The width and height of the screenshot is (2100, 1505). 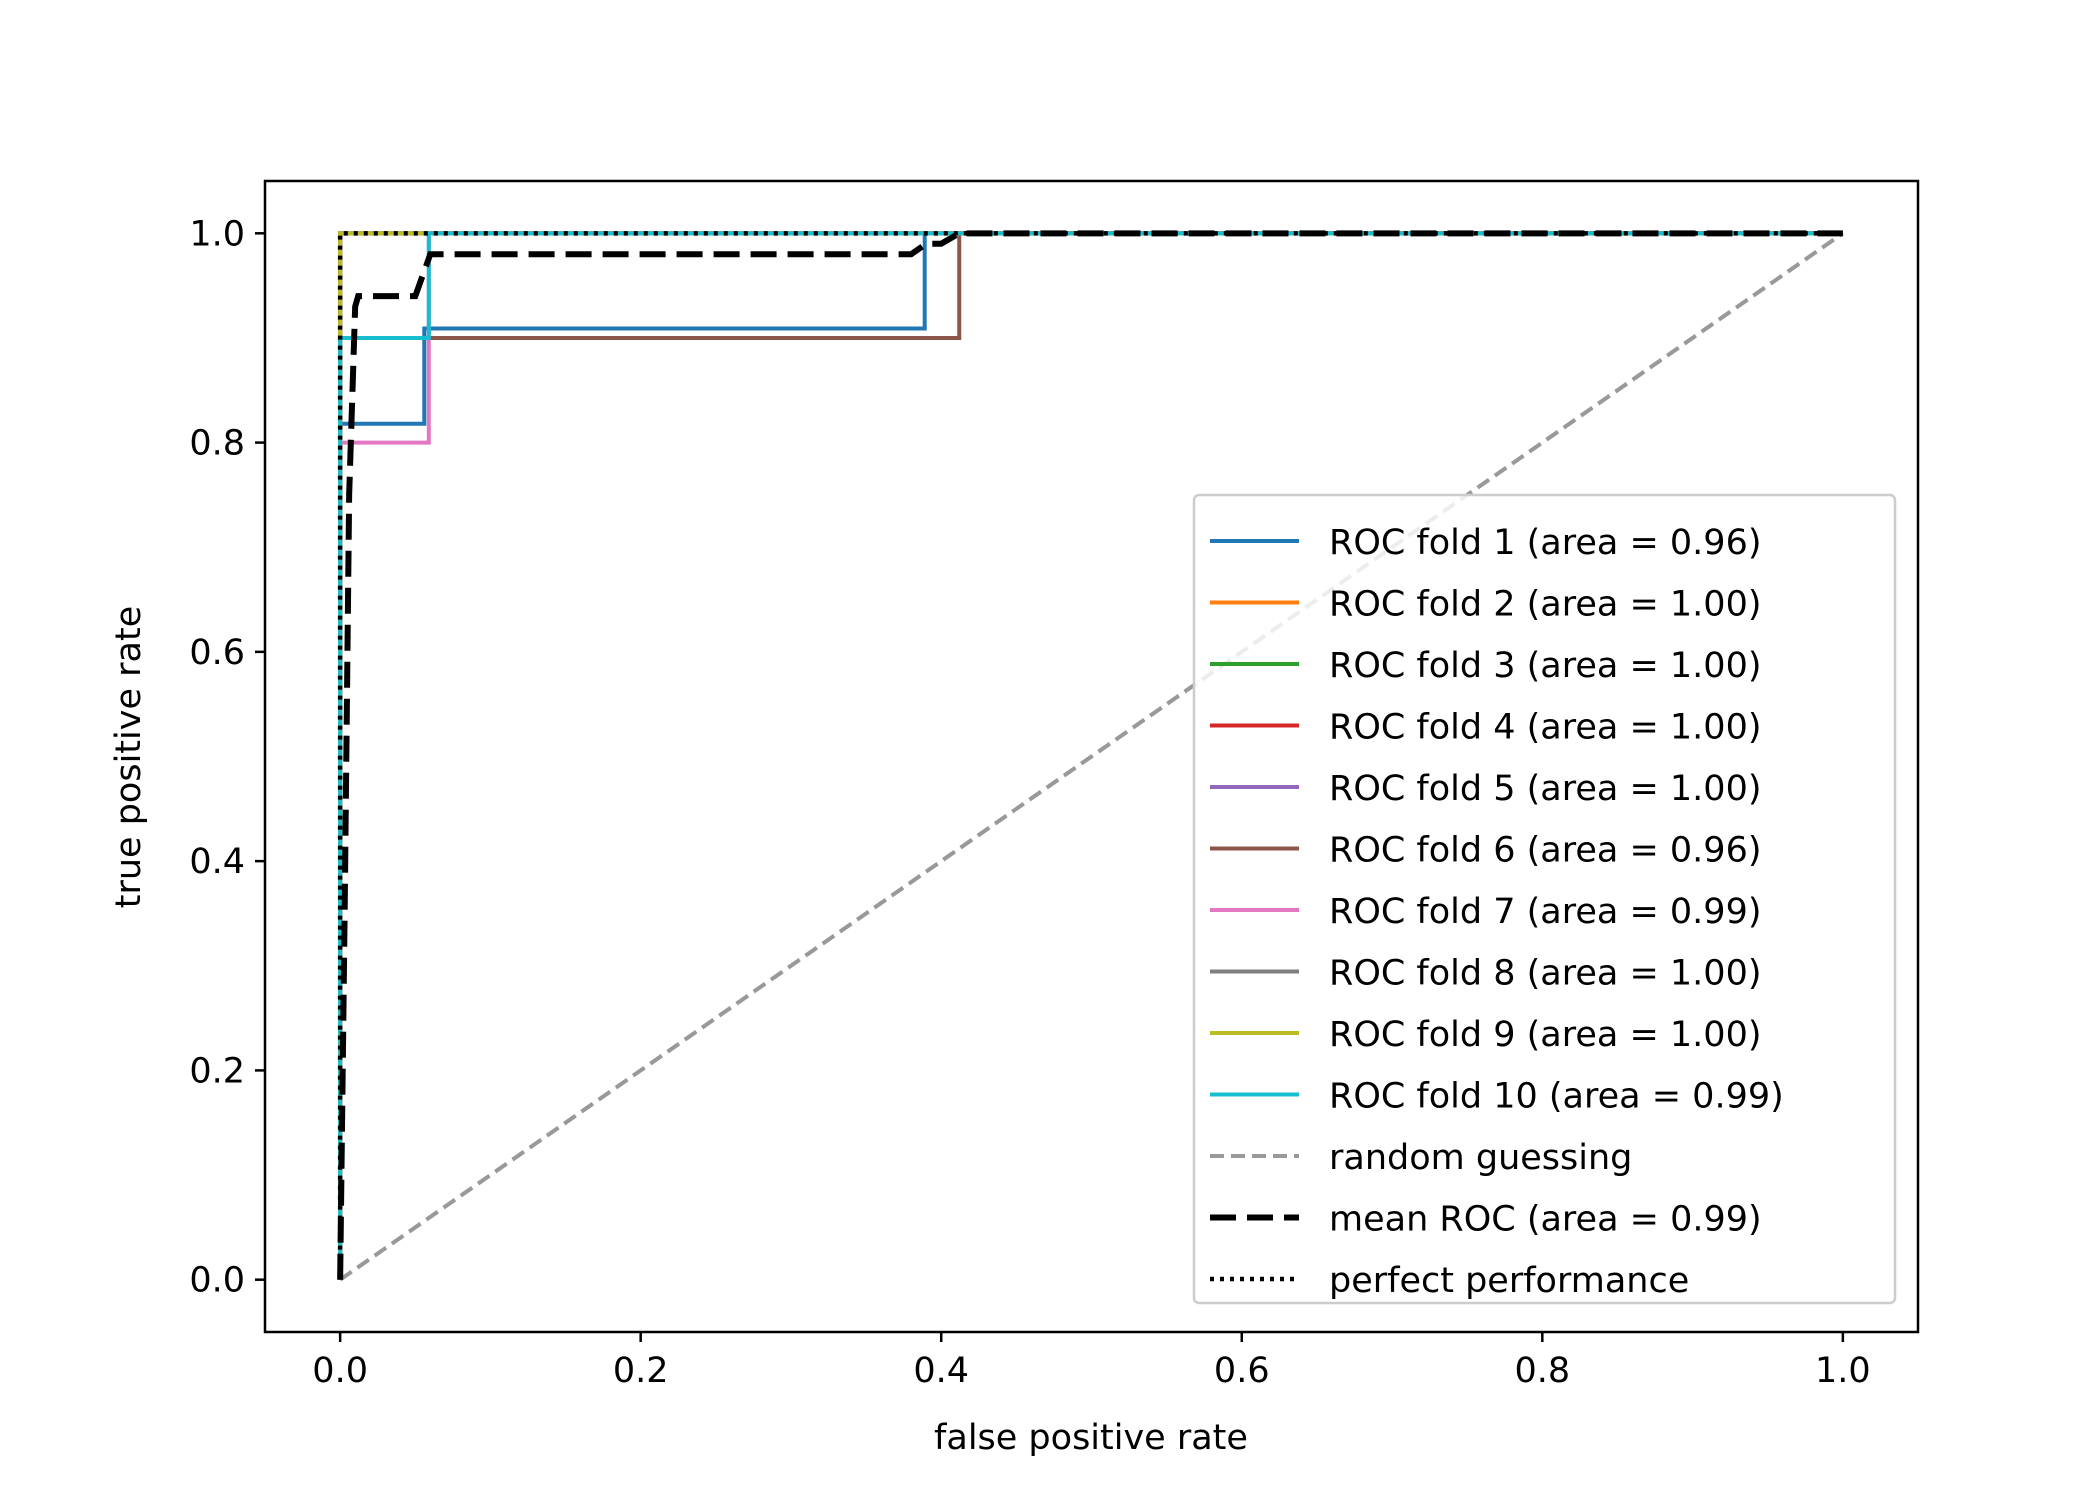 What do you see at coordinates (641, 1371) in the screenshot?
I see `x-tick-label: 0.2` at bounding box center [641, 1371].